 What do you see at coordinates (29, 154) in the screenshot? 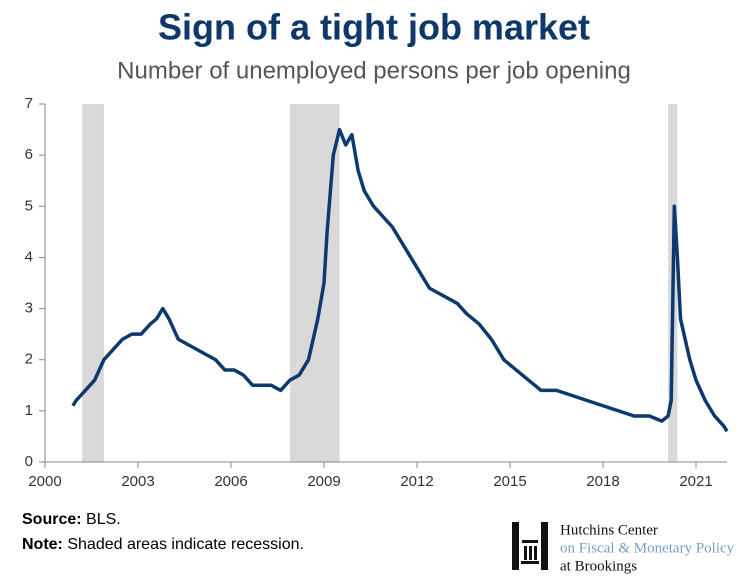
I see `y-tick-label: 6` at bounding box center [29, 154].